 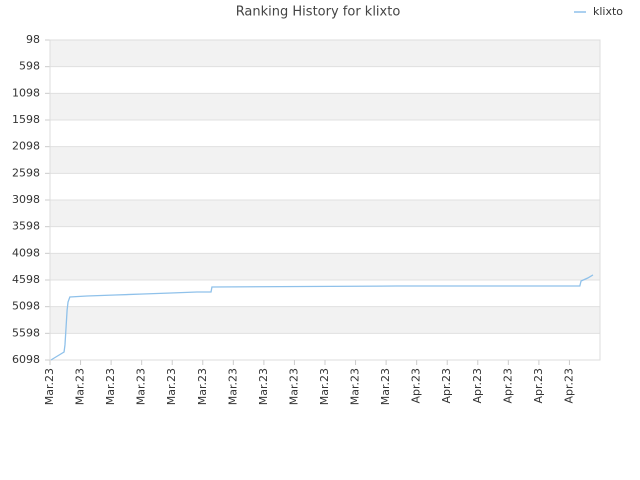 I want to click on y-tick-label: 1598, so click(x=26, y=119).